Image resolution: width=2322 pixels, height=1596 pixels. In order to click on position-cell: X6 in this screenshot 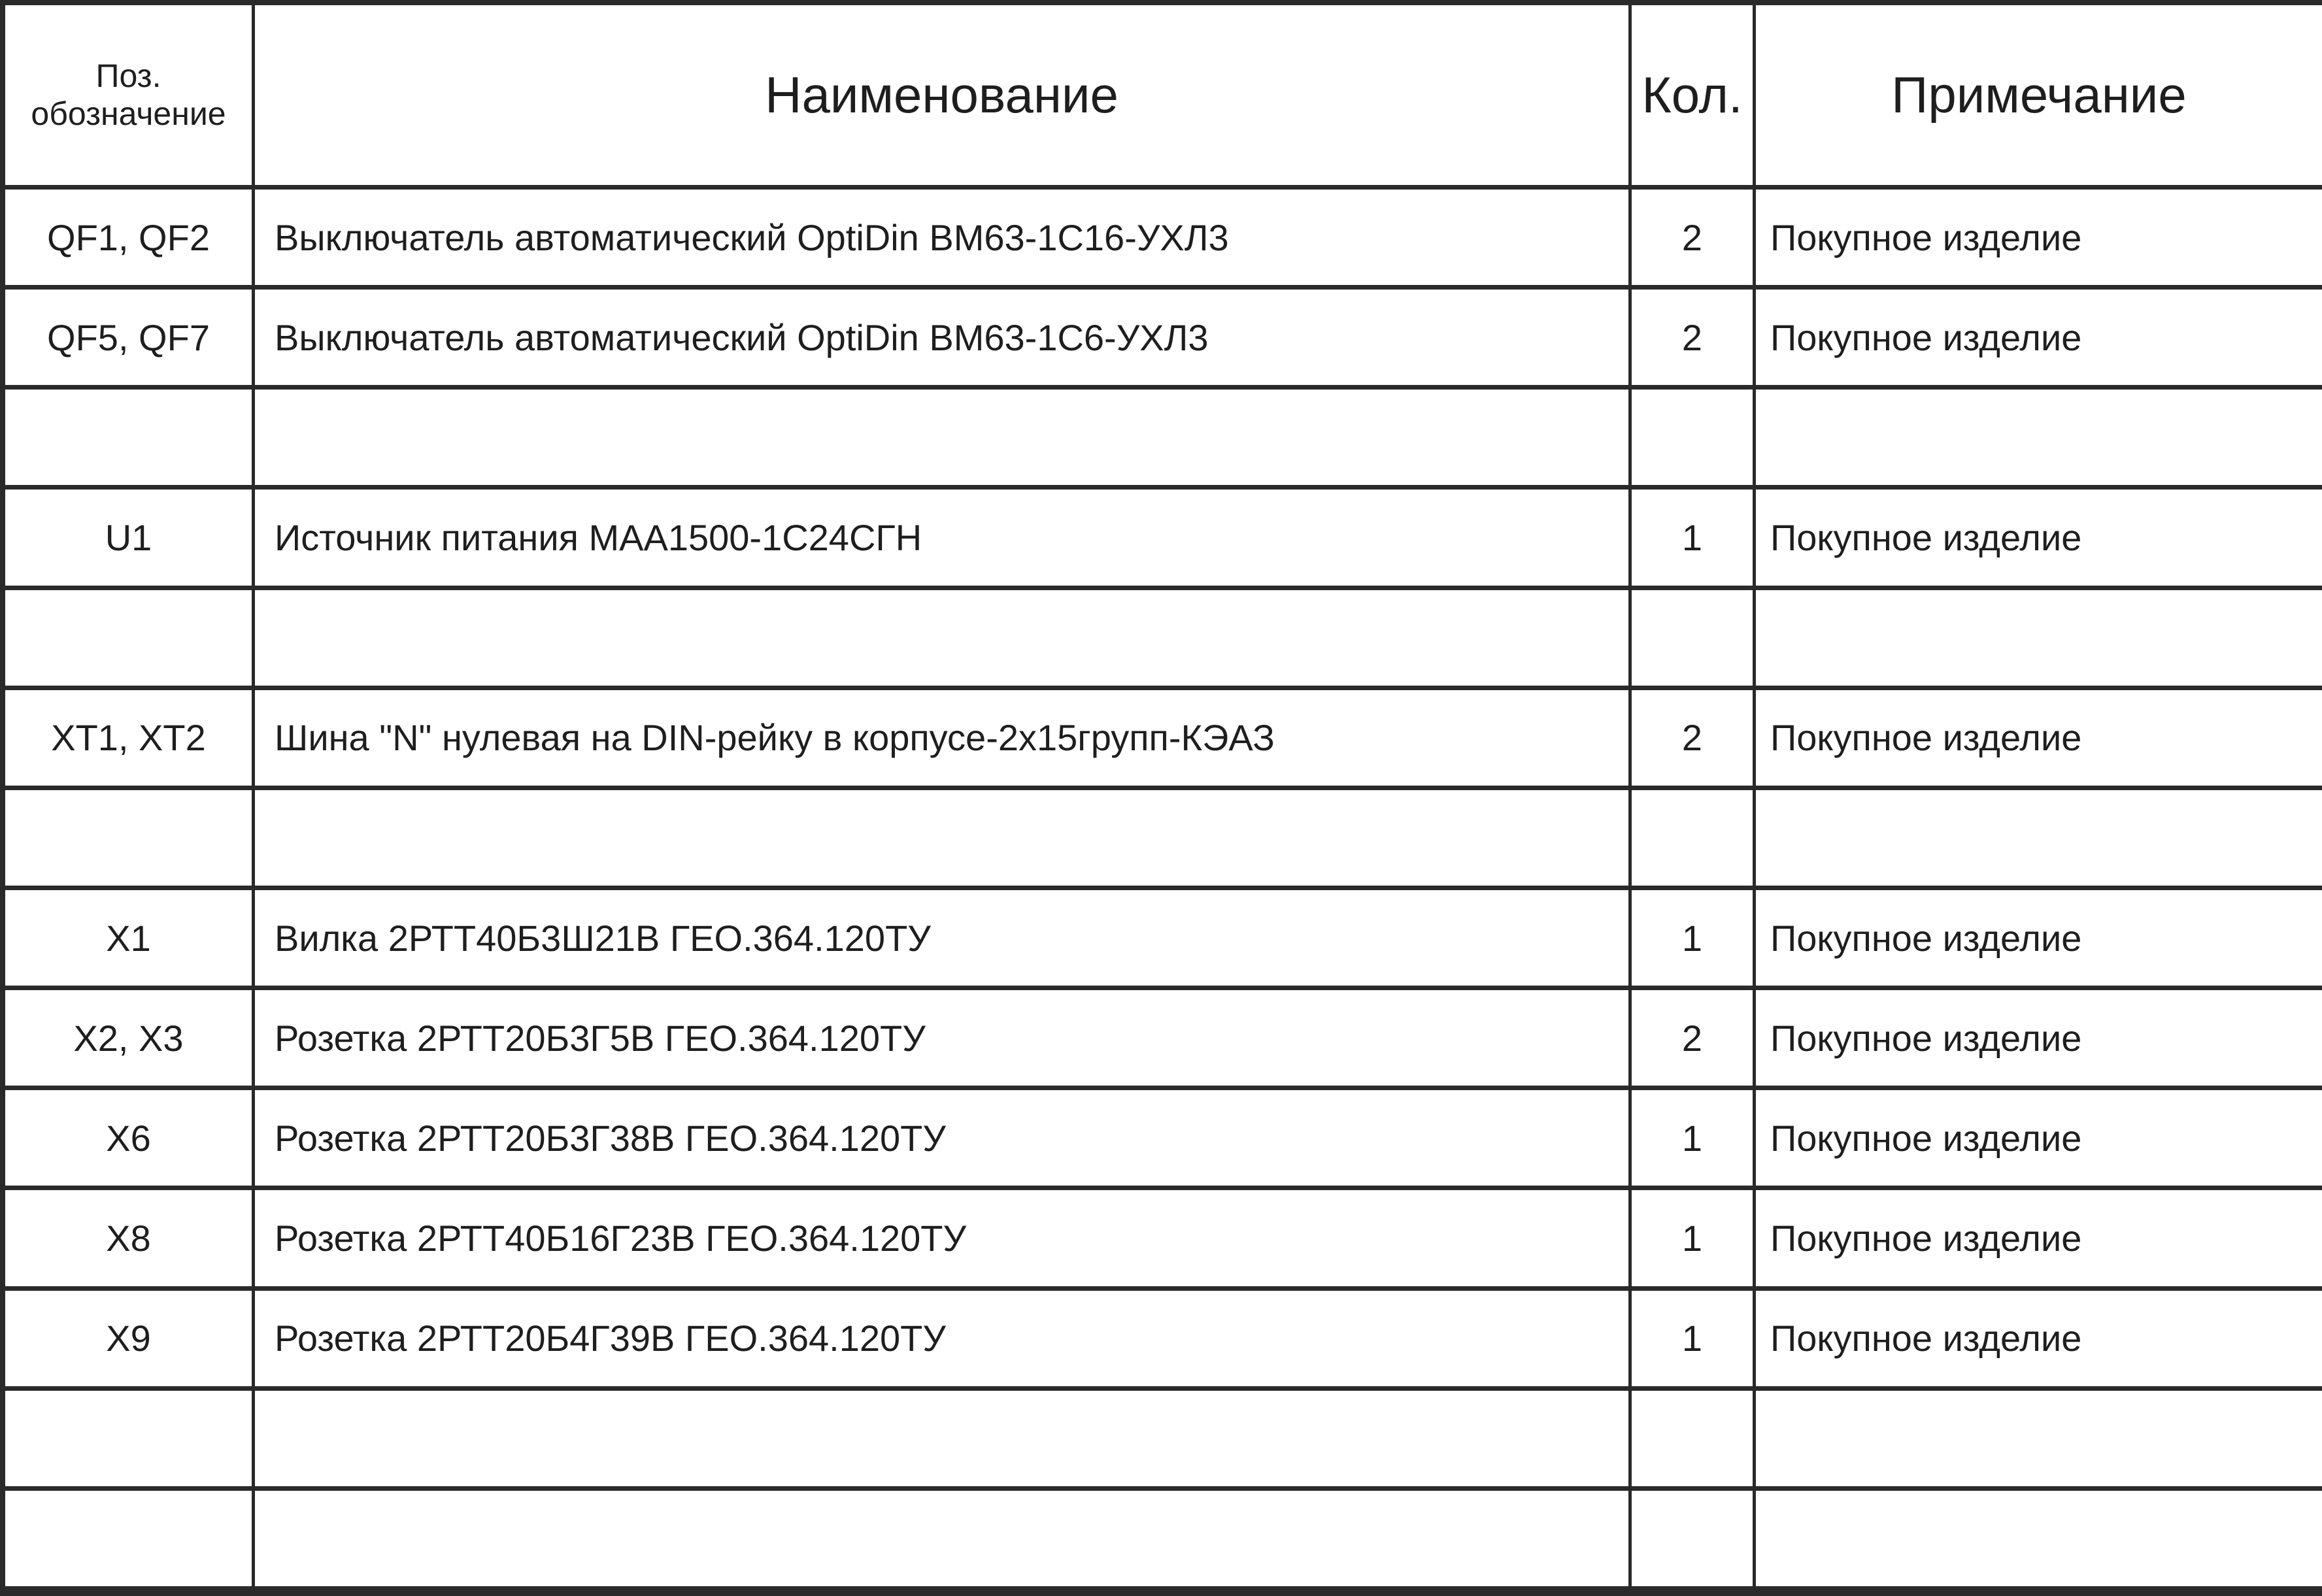, I will do `click(130, 1140)`.